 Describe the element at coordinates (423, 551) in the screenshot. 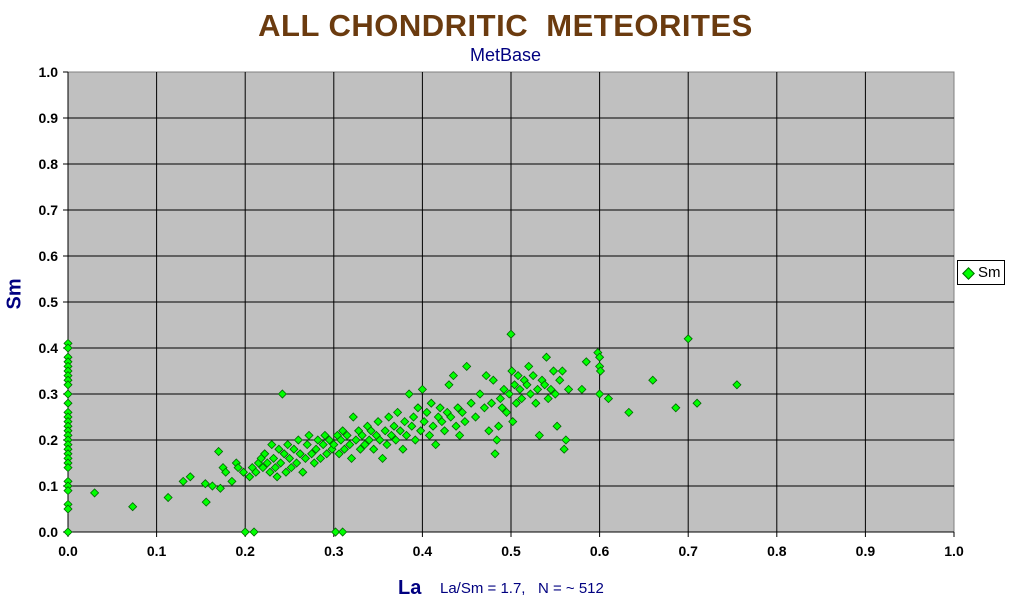

I see `x-tick-label: 0.4` at that location.